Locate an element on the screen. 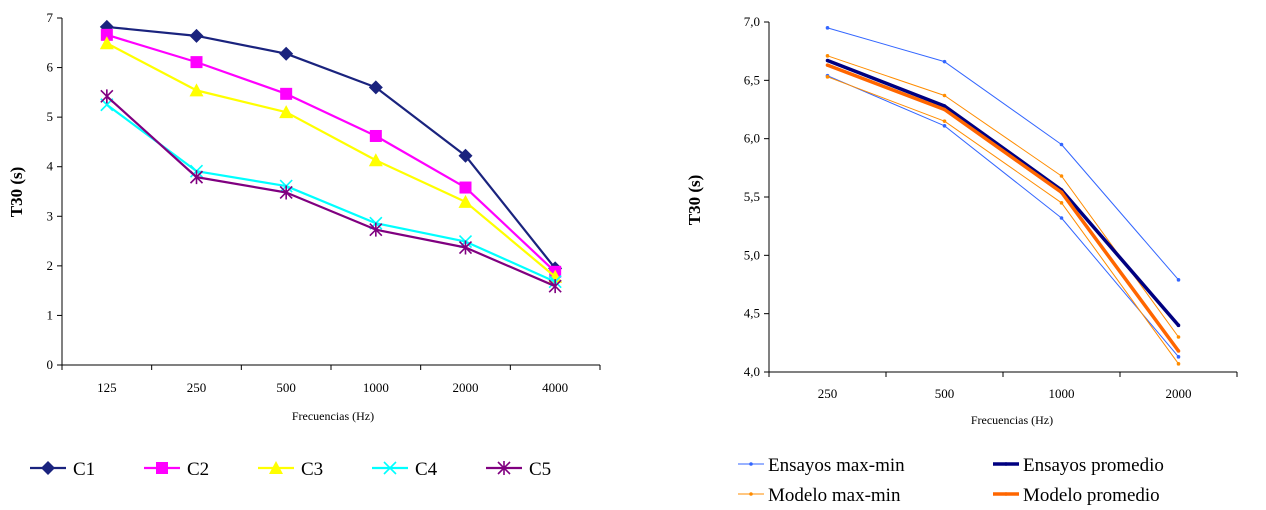  x-tick-label: 125 is located at coordinates (107, 387).